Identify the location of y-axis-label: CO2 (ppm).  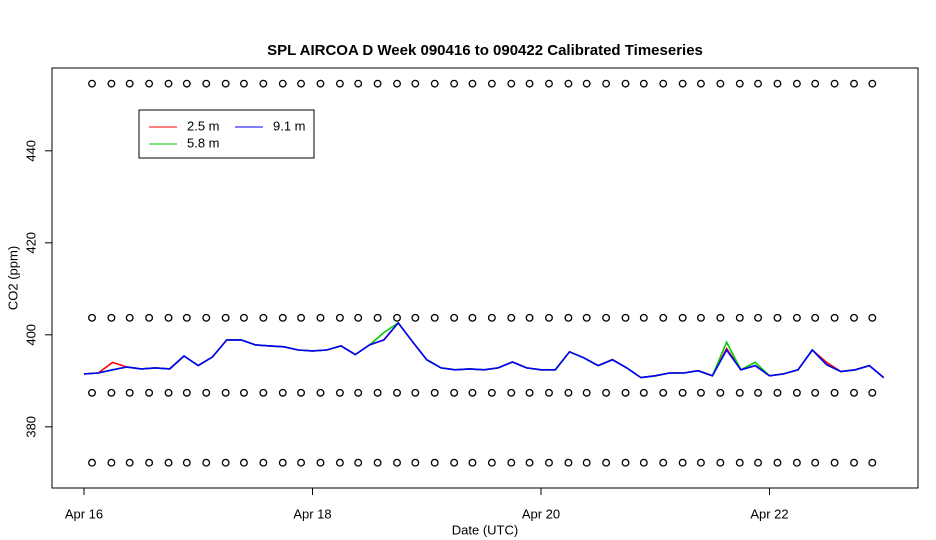
(12, 278).